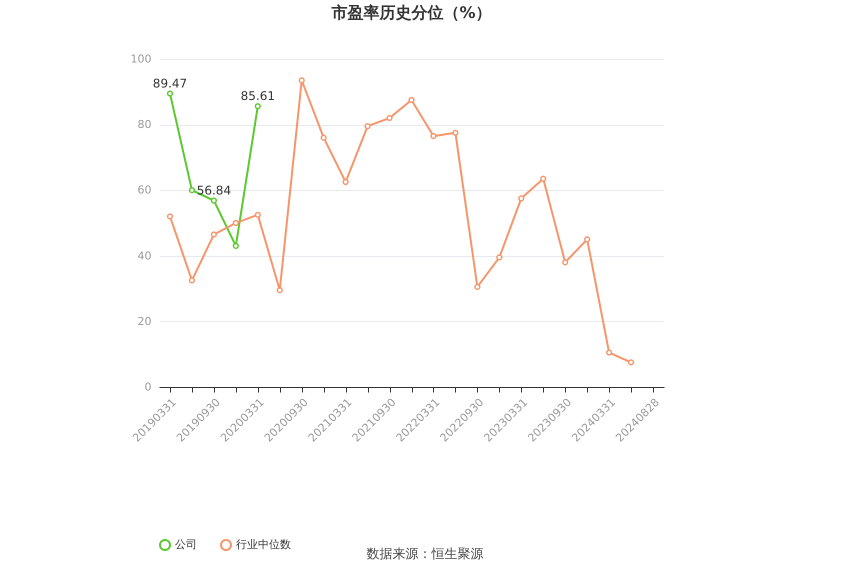 Image resolution: width=850 pixels, height=575 pixels. I want to click on data-label: 89.47, so click(170, 83).